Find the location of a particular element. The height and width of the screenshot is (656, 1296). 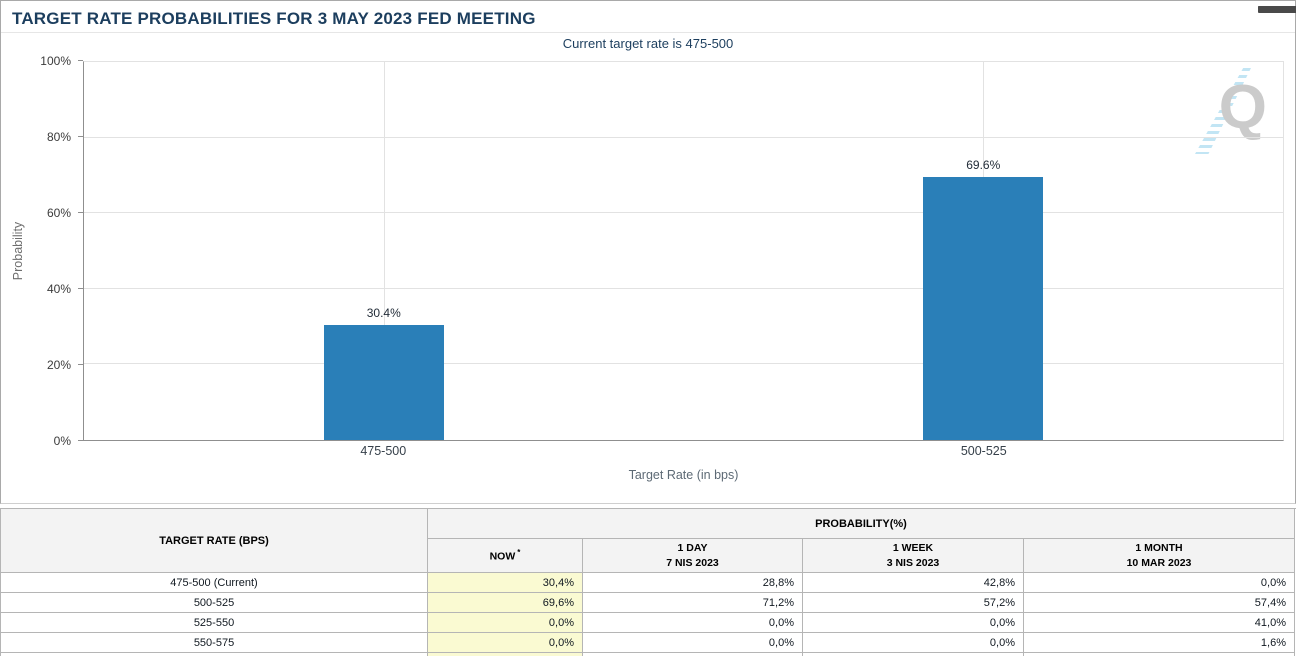

subcolumn-date: 10 MAR 2023 is located at coordinates (1159, 562).